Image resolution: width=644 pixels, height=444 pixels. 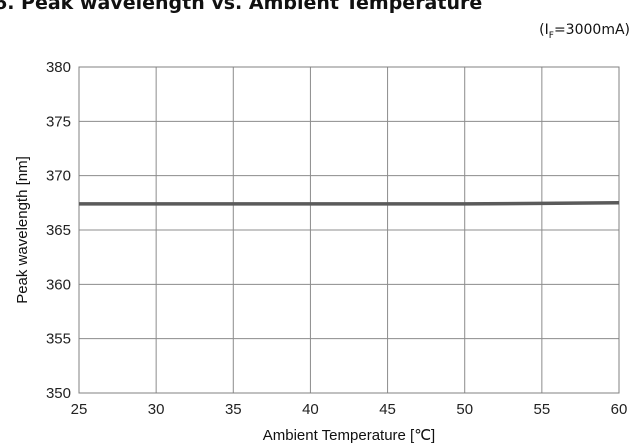 I want to click on y-tick-label-4: 370, so click(x=58, y=176).